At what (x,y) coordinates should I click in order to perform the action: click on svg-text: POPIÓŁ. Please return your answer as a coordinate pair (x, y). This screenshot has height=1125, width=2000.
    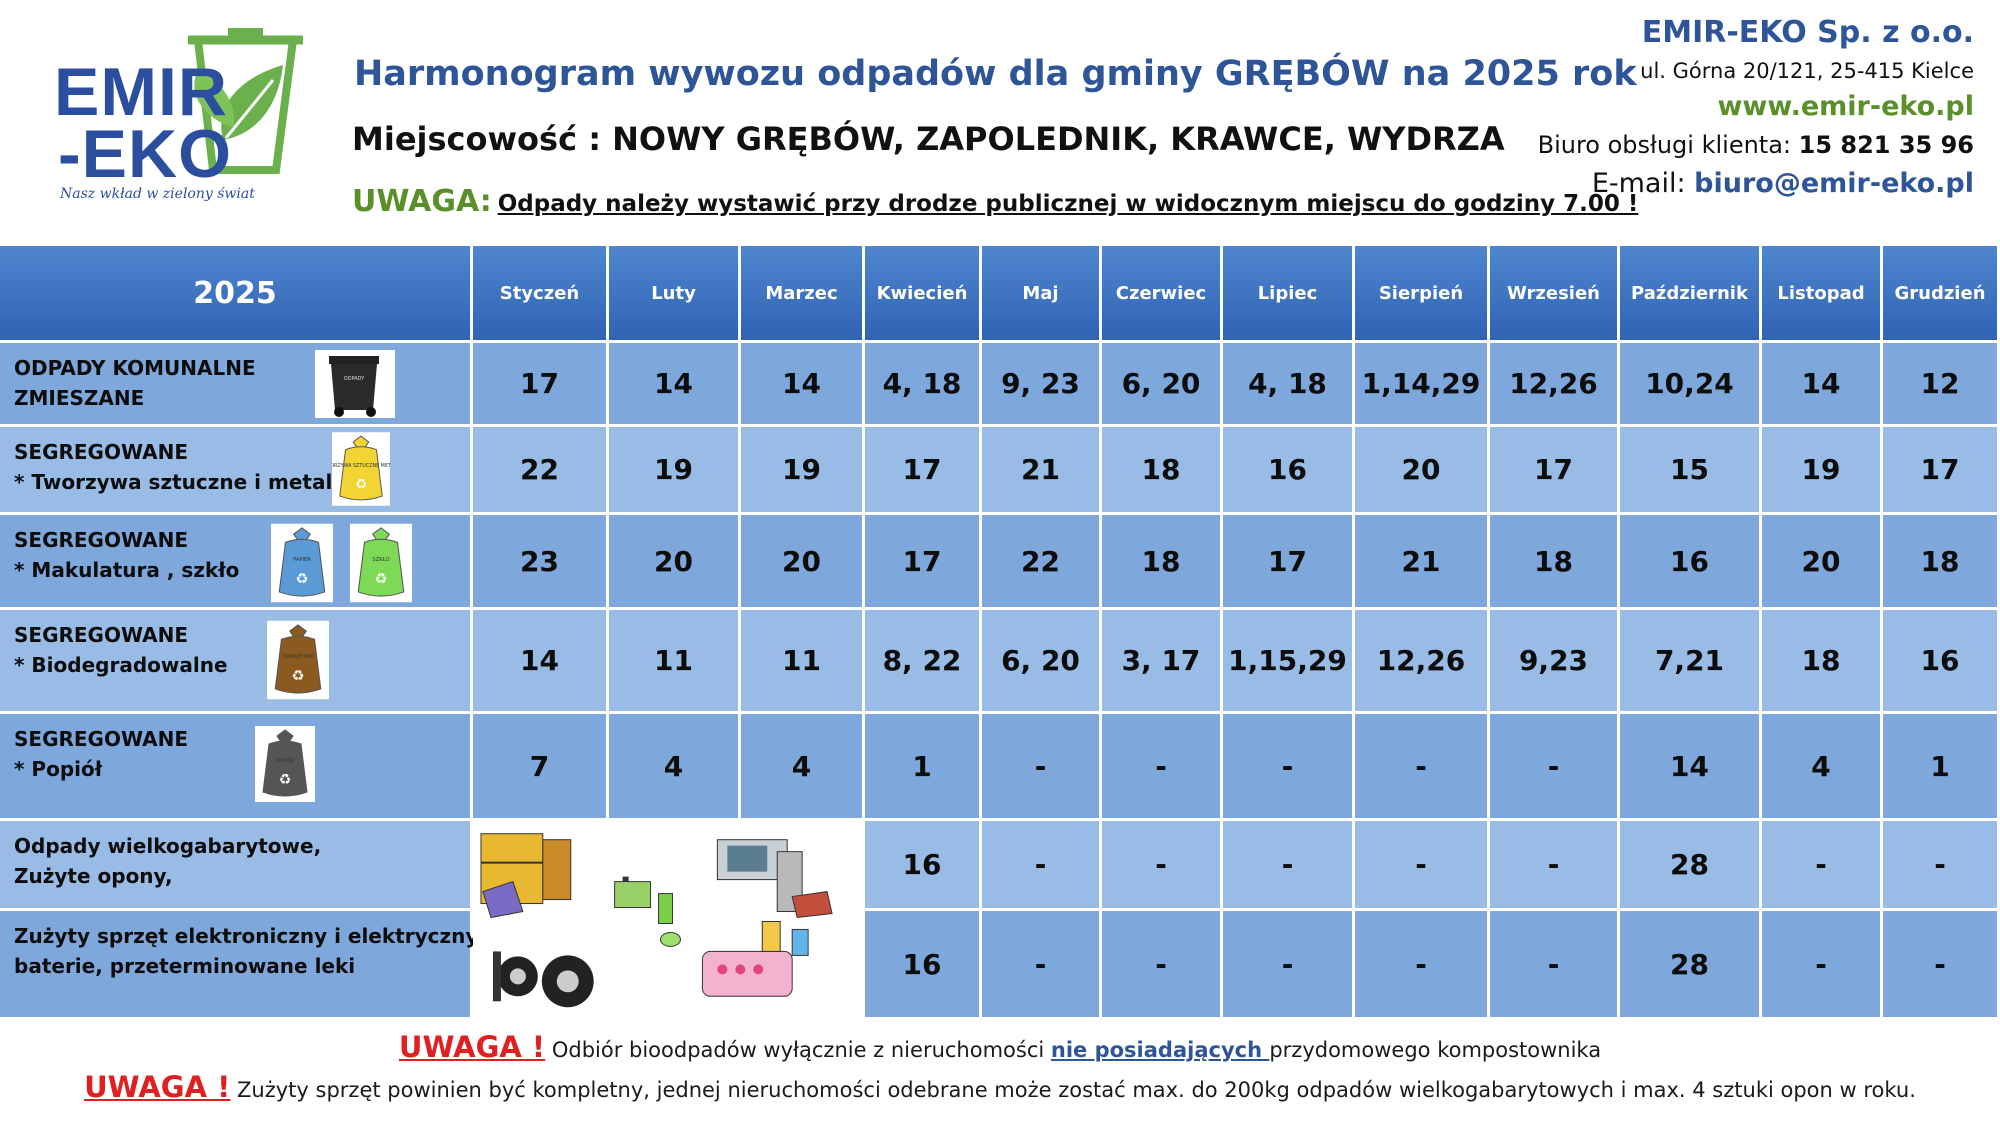
    Looking at the image, I should click on (285, 760).